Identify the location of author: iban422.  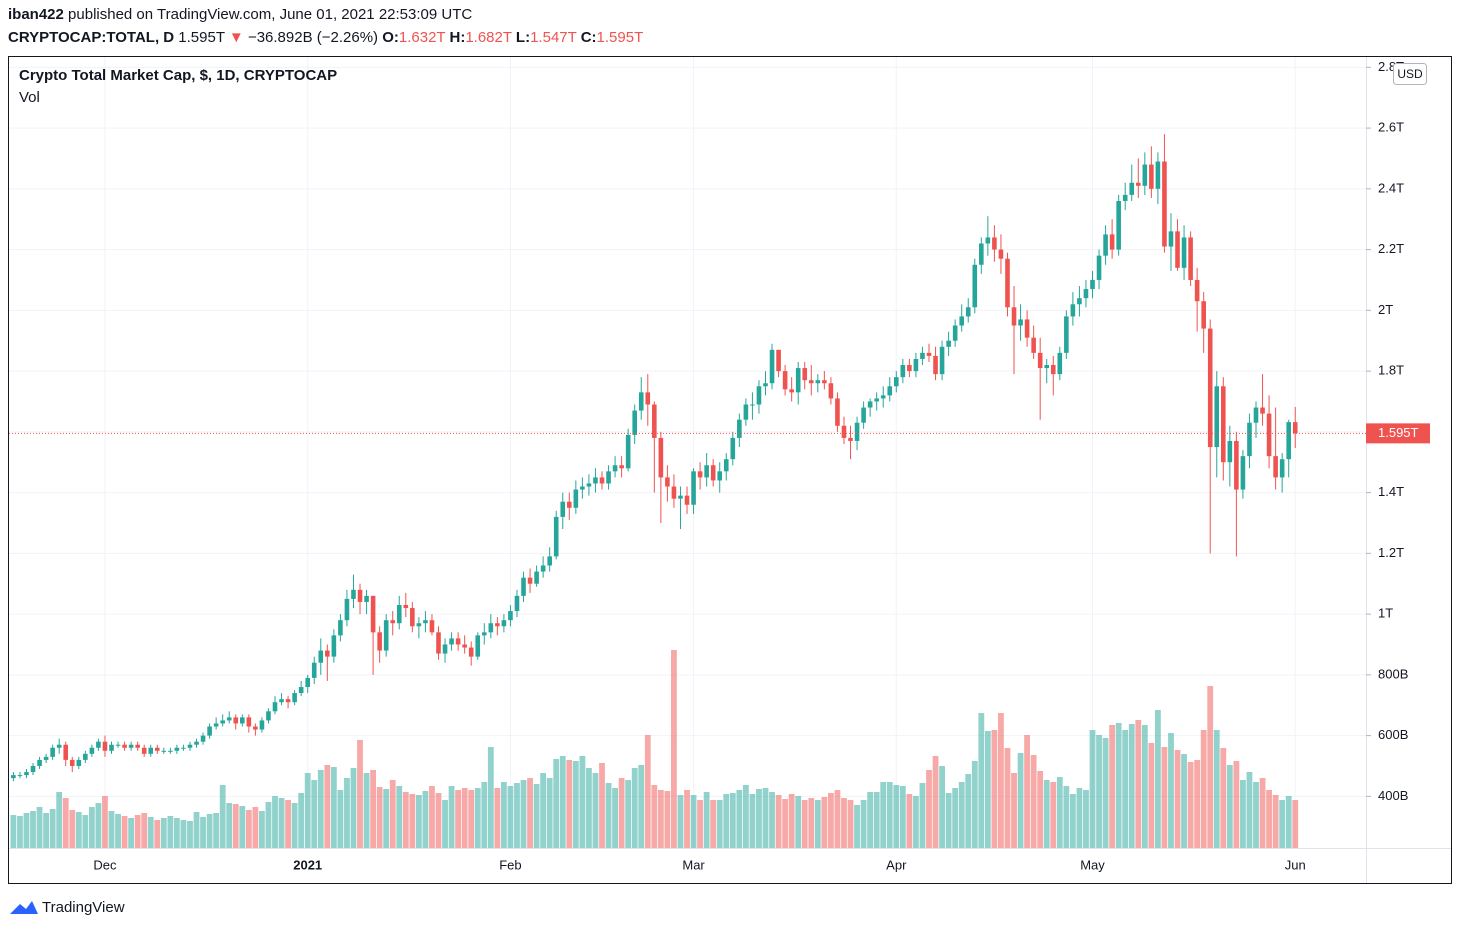
(36, 14).